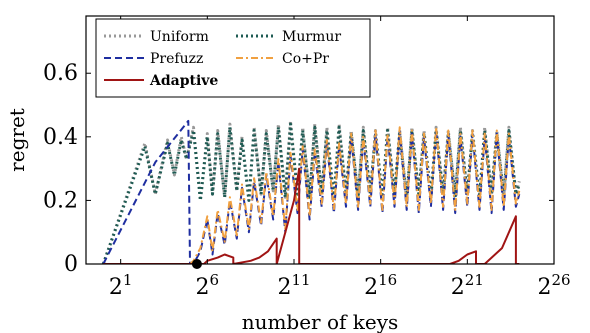  What do you see at coordinates (179, 37) in the screenshot?
I see `legend-entry-label: Uniform` at bounding box center [179, 37].